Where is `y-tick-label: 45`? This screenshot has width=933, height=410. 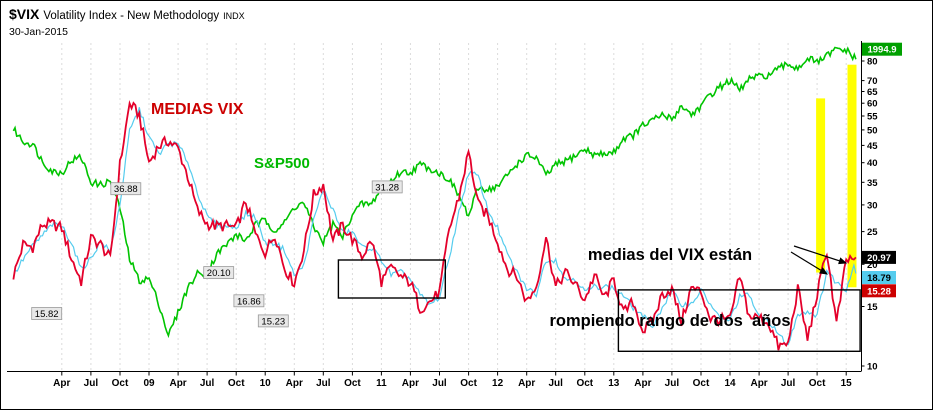
y-tick-label: 45 is located at coordinates (872, 146).